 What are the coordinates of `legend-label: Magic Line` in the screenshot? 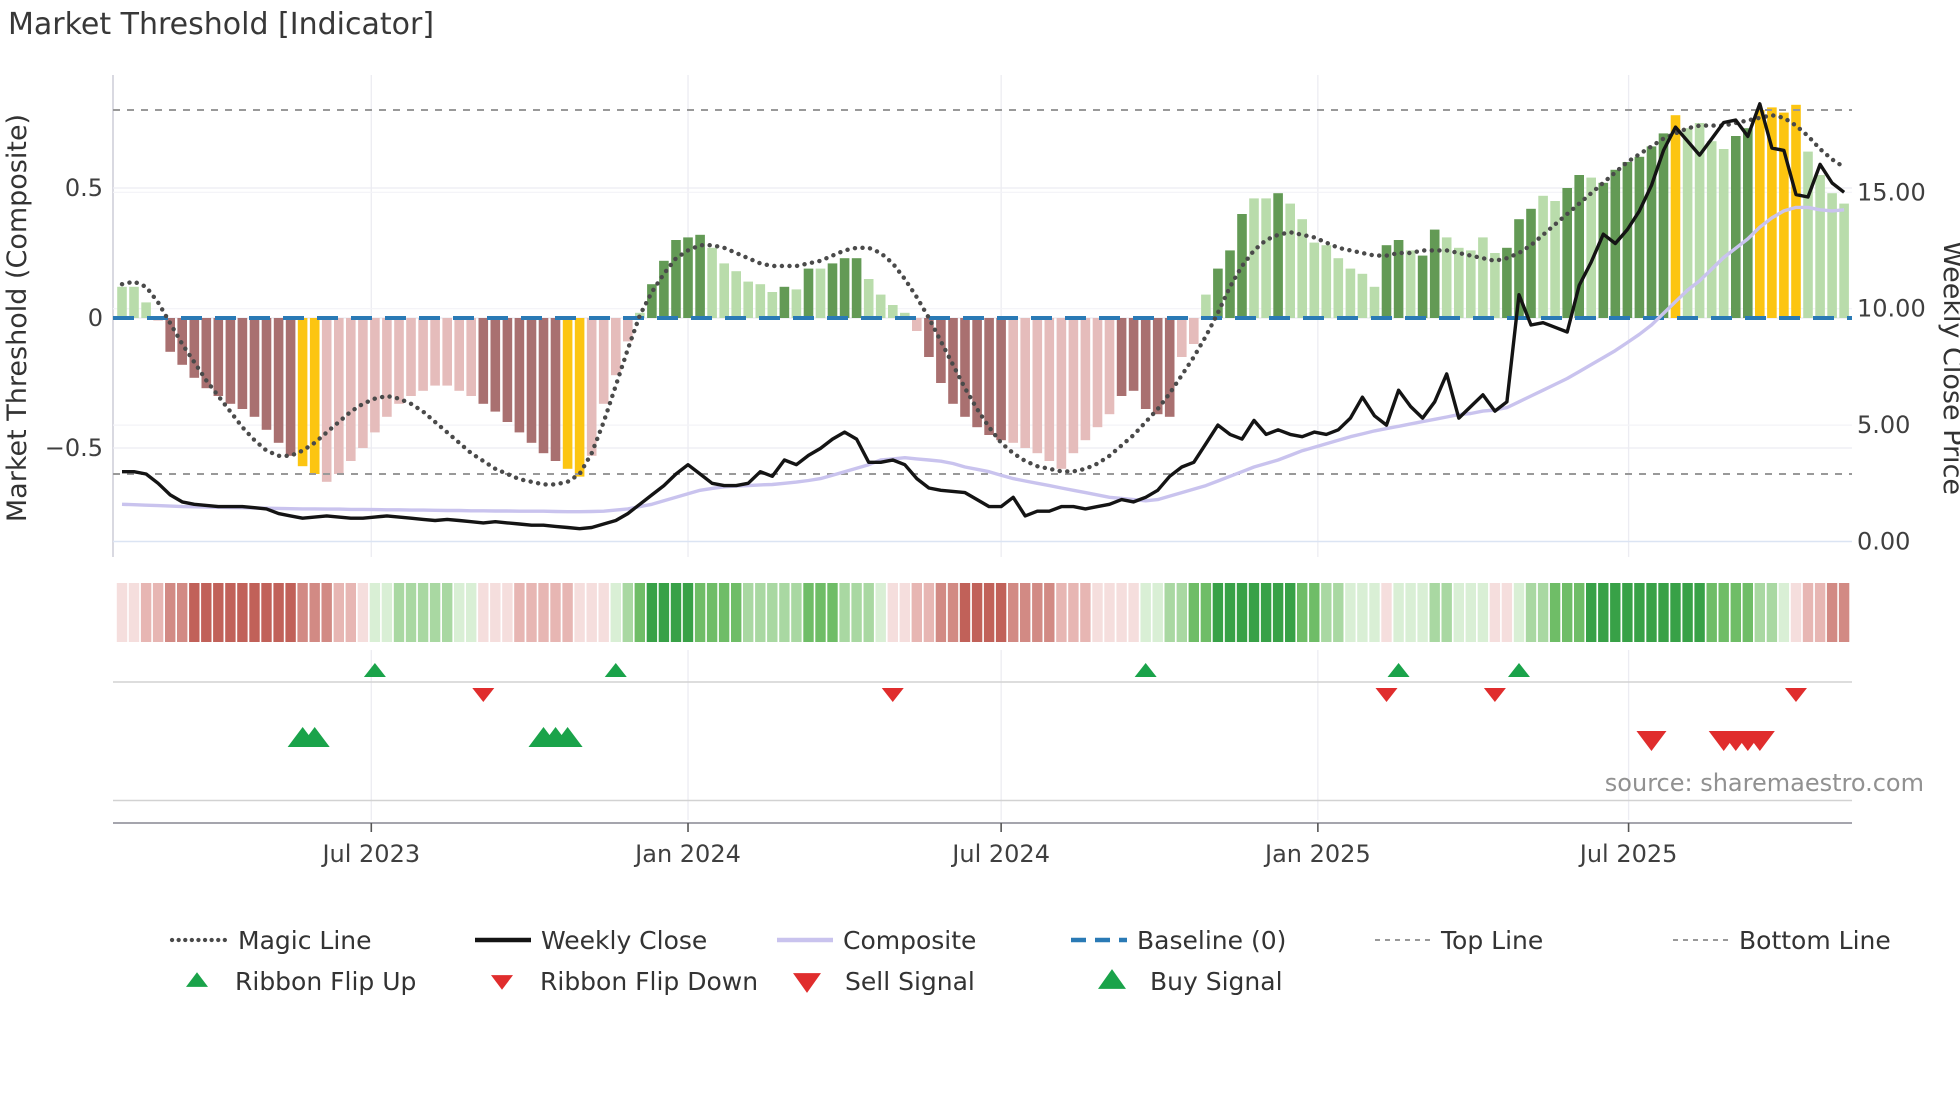 It's located at (305, 940).